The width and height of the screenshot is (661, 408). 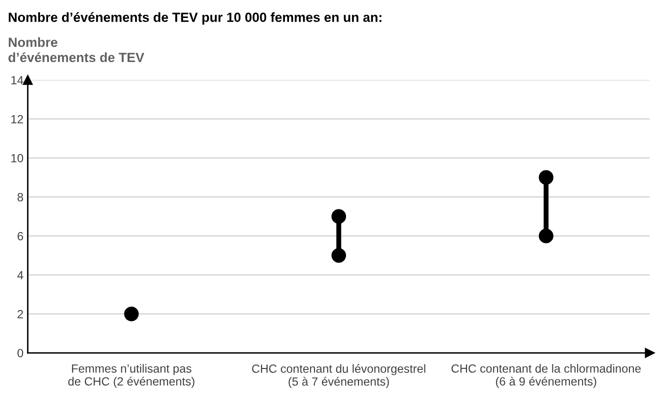 I want to click on x-tick-label: Femmes n’utilisant pas de CHC (2 événements), so click(x=131, y=376).